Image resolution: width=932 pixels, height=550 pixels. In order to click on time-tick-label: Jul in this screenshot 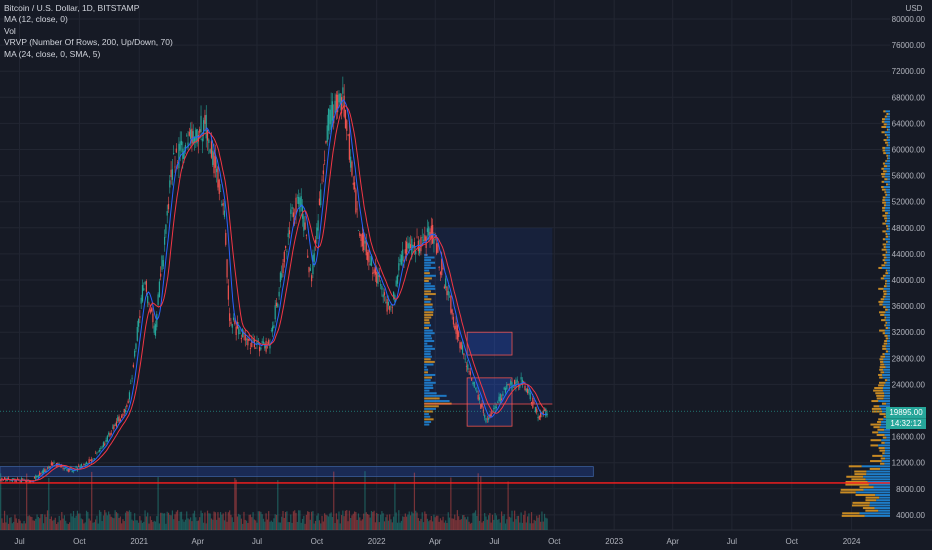, I will do `click(732, 541)`.